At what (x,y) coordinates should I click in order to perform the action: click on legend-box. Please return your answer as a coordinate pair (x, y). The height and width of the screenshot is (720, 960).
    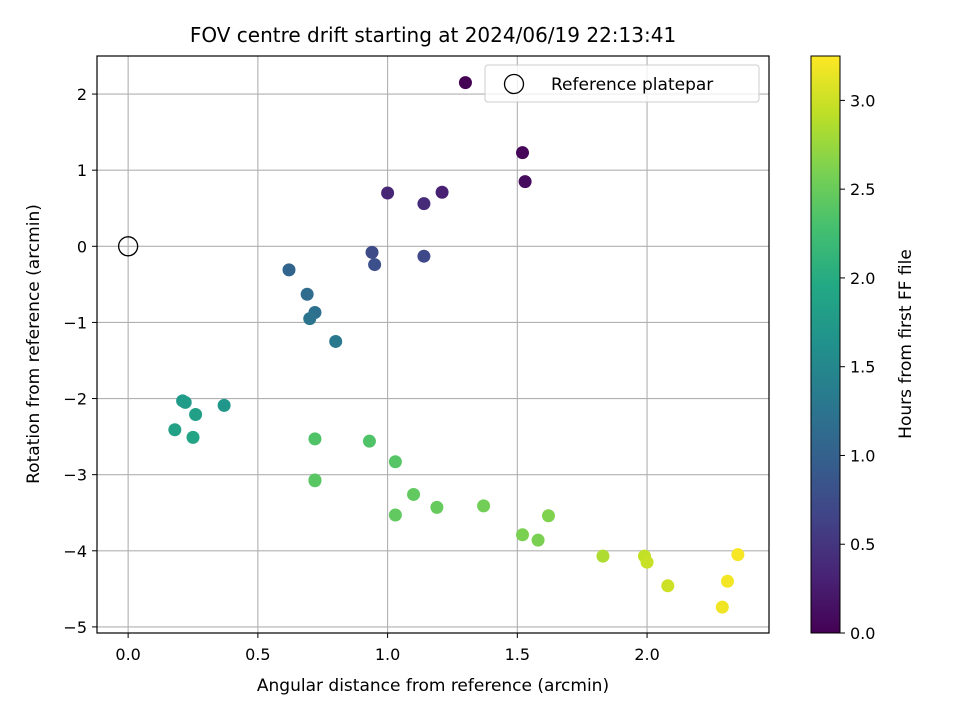
    Looking at the image, I should click on (622, 83).